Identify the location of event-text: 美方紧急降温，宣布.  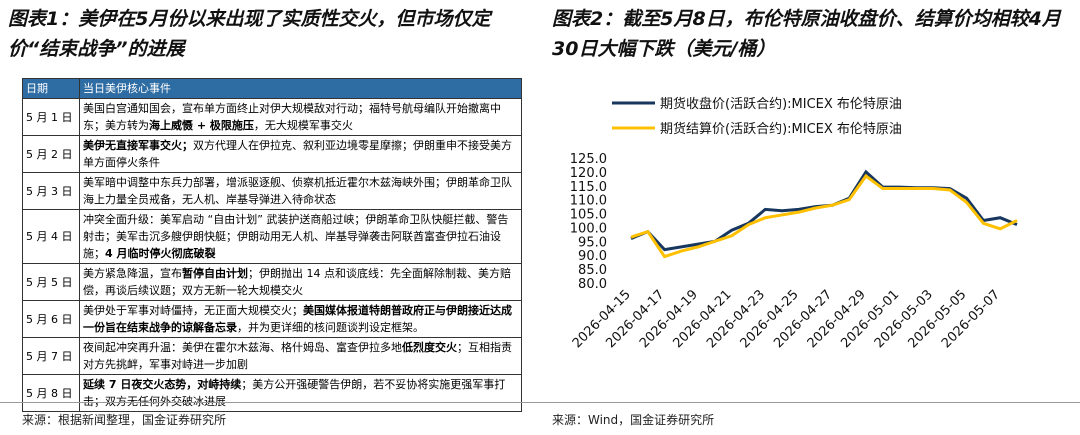
(132, 273).